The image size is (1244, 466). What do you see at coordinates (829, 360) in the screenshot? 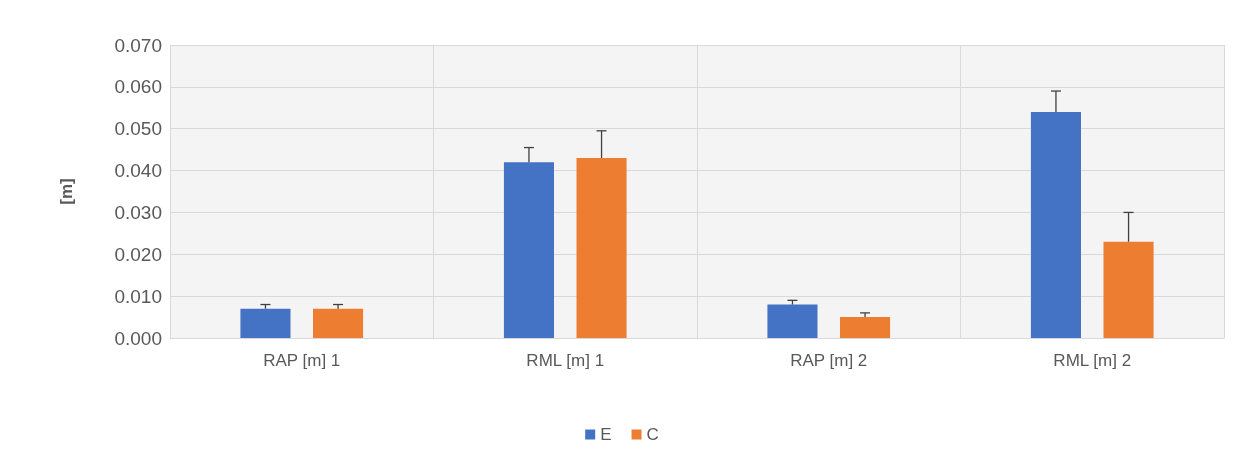
I see `x-tick-label: RAP [m] 2` at bounding box center [829, 360].